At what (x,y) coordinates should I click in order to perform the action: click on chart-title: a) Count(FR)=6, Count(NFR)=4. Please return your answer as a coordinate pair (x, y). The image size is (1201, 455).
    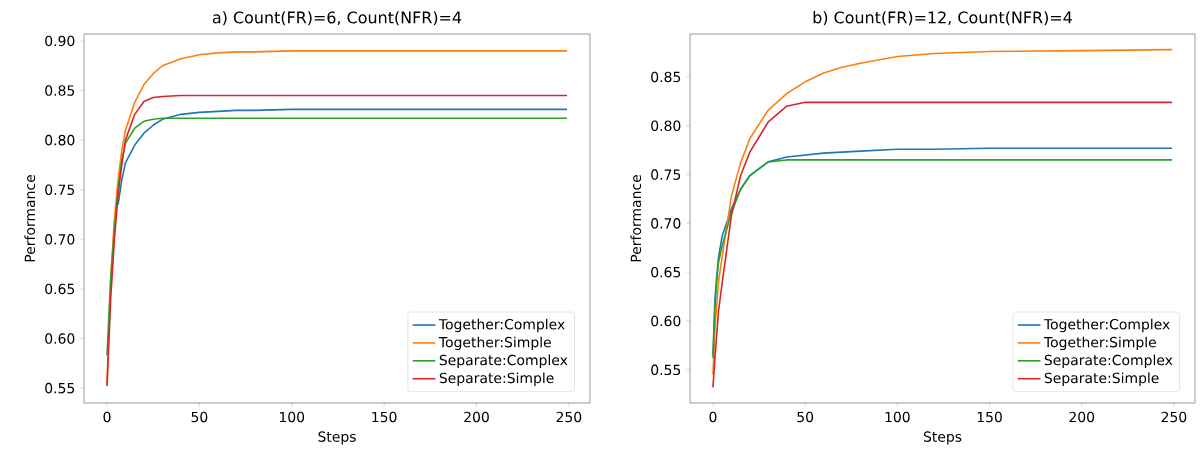
    Looking at the image, I should click on (337, 18).